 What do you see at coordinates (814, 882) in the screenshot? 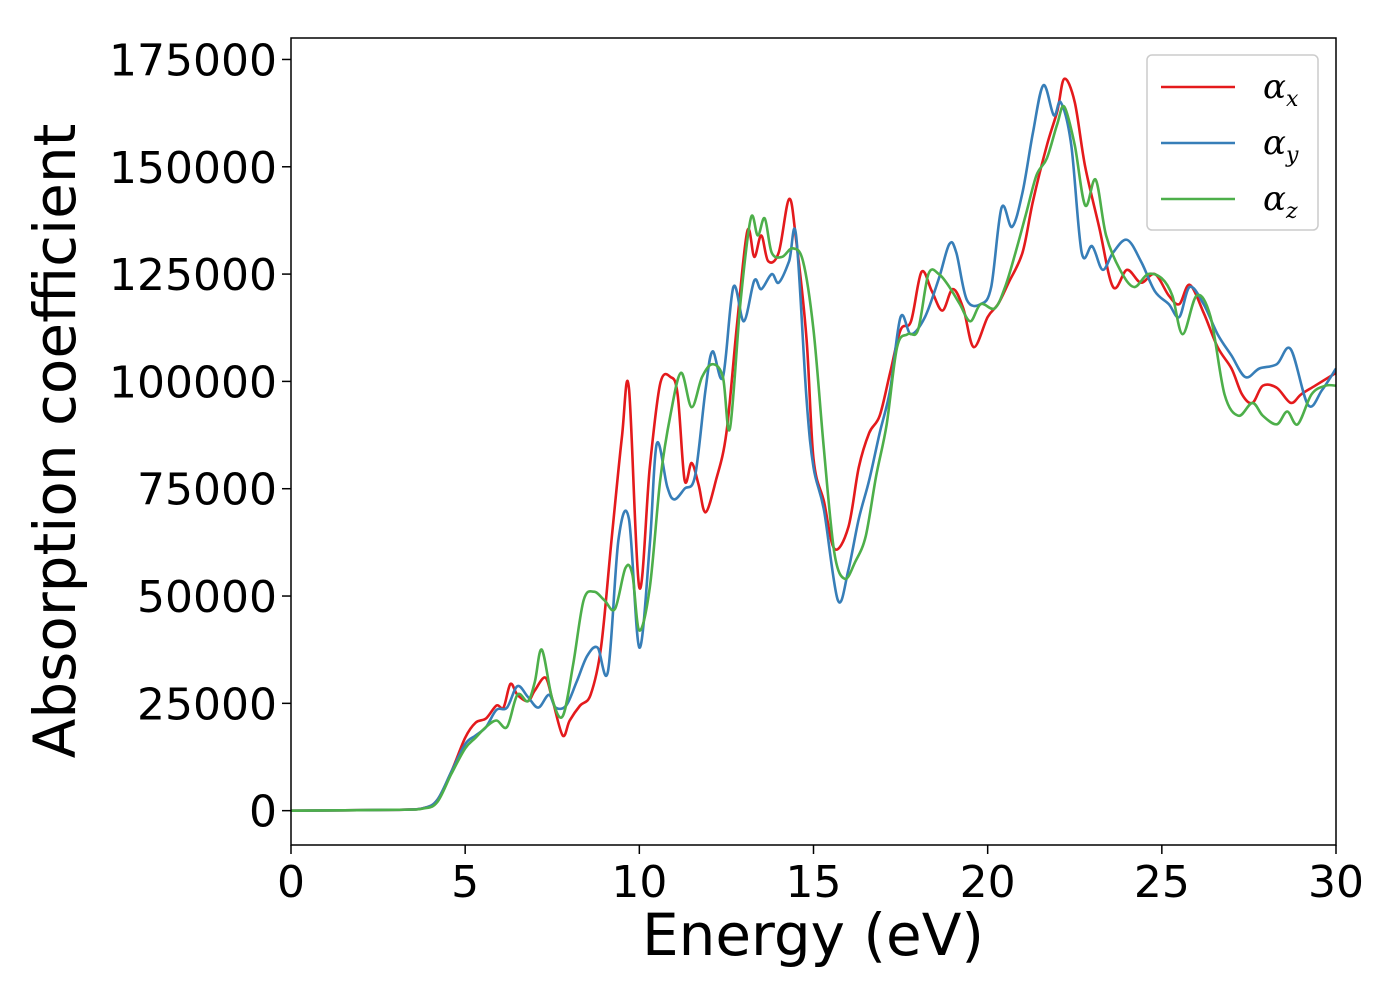
I see `x-tick-label: 15` at bounding box center [814, 882].